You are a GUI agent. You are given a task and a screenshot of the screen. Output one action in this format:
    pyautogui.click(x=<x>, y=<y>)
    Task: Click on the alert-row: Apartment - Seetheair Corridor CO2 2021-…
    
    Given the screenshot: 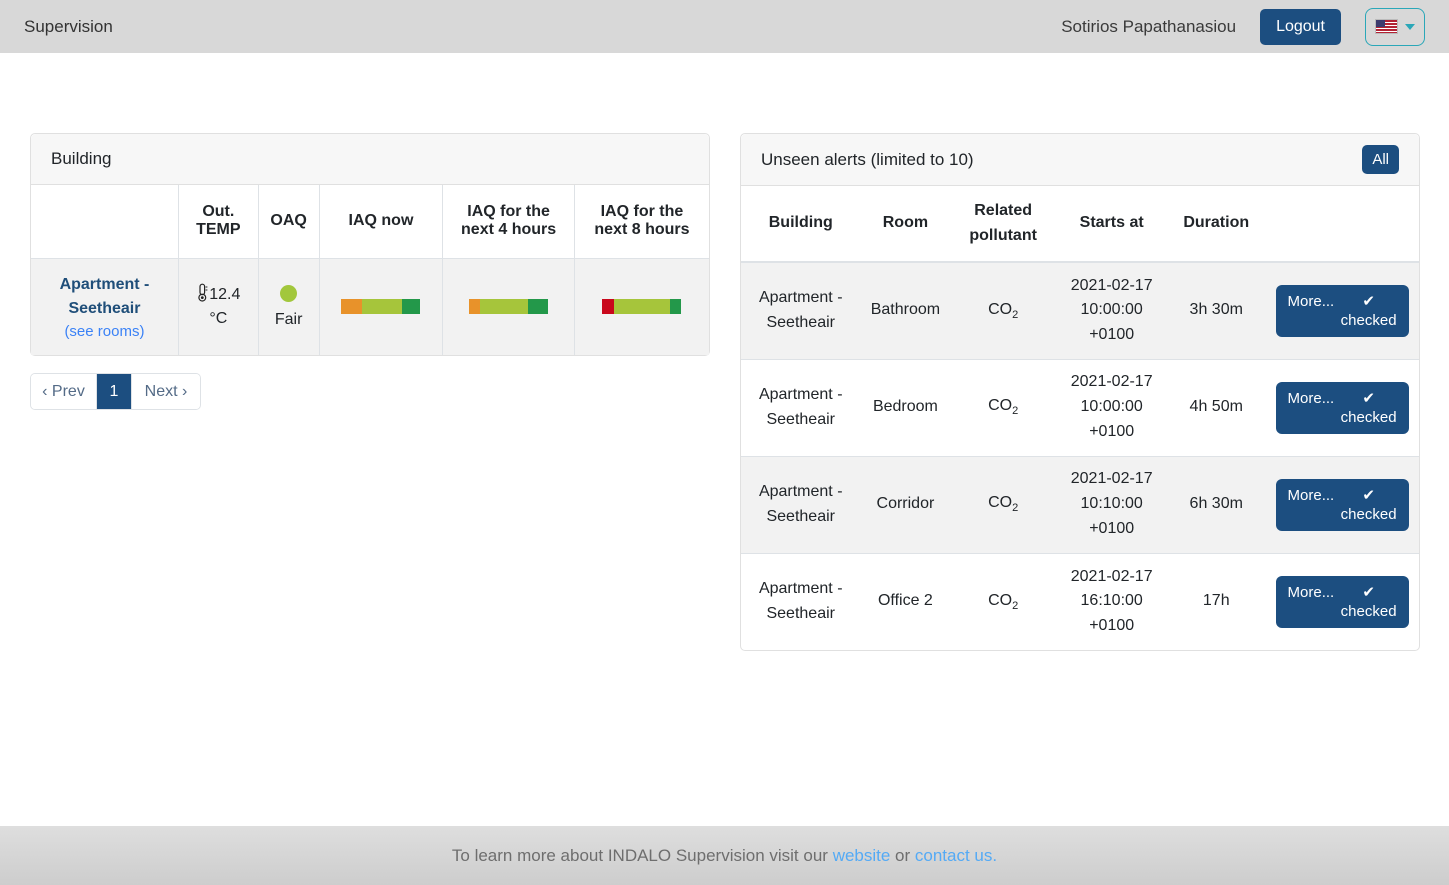 What is the action you would take?
    pyautogui.click(x=1080, y=504)
    